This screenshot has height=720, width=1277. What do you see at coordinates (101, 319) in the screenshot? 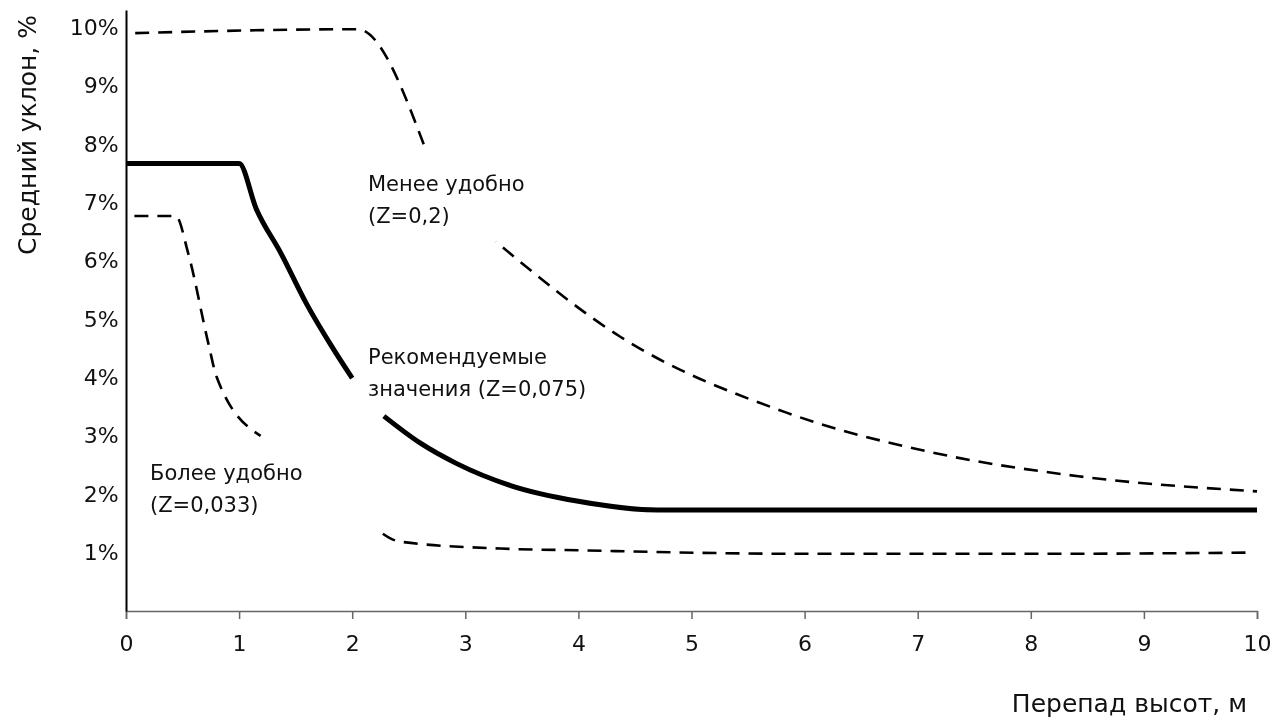
I see `y-tick-label: 5%` at bounding box center [101, 319].